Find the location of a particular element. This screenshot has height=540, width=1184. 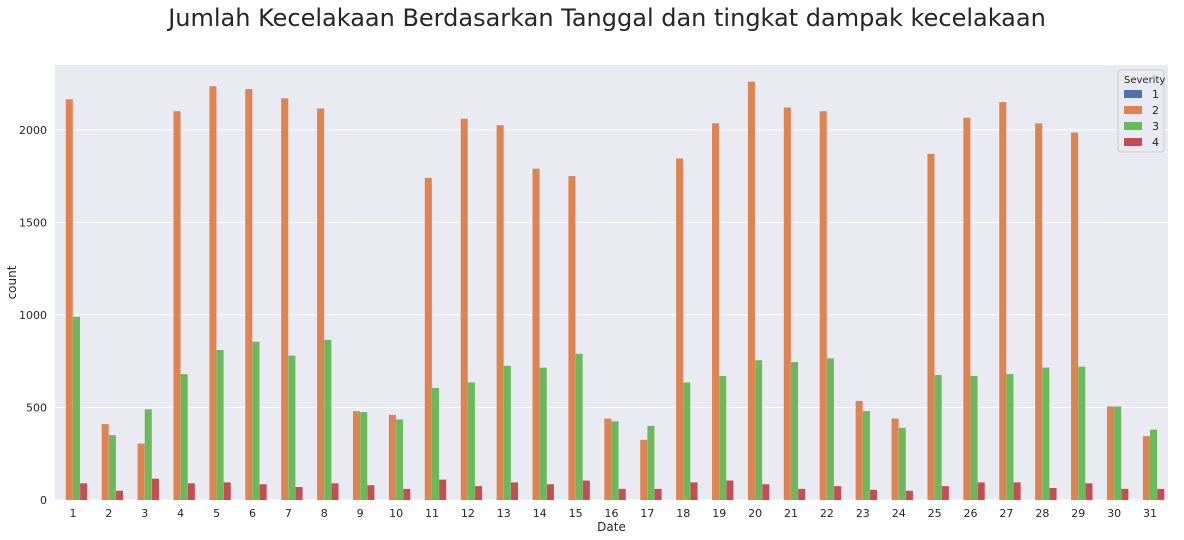

x-tick-label: 17 is located at coordinates (647, 513).